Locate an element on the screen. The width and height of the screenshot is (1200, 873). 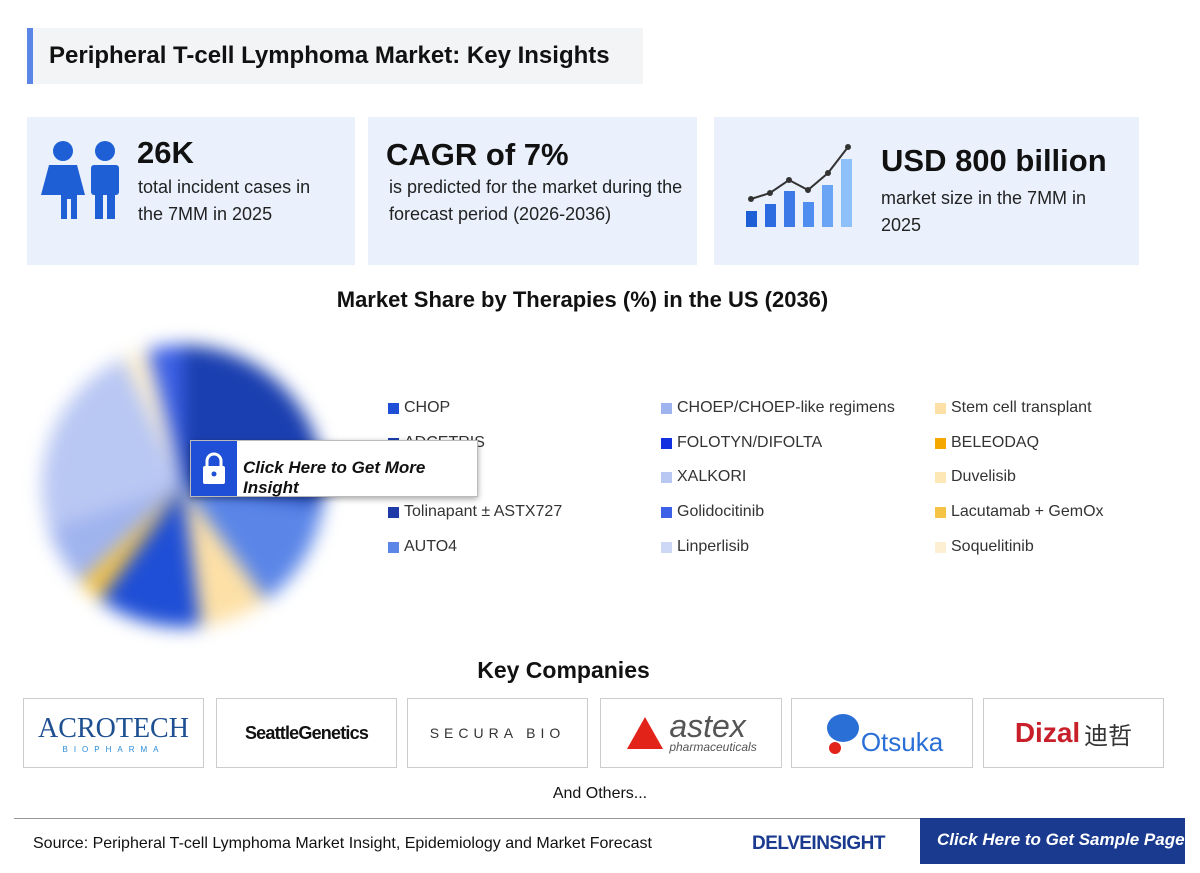
legend-item: XALKORI is located at coordinates (703, 477).